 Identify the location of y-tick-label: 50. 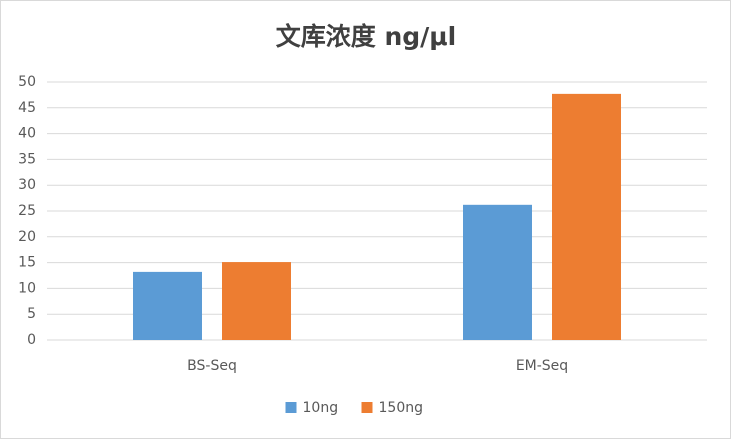
(27, 82).